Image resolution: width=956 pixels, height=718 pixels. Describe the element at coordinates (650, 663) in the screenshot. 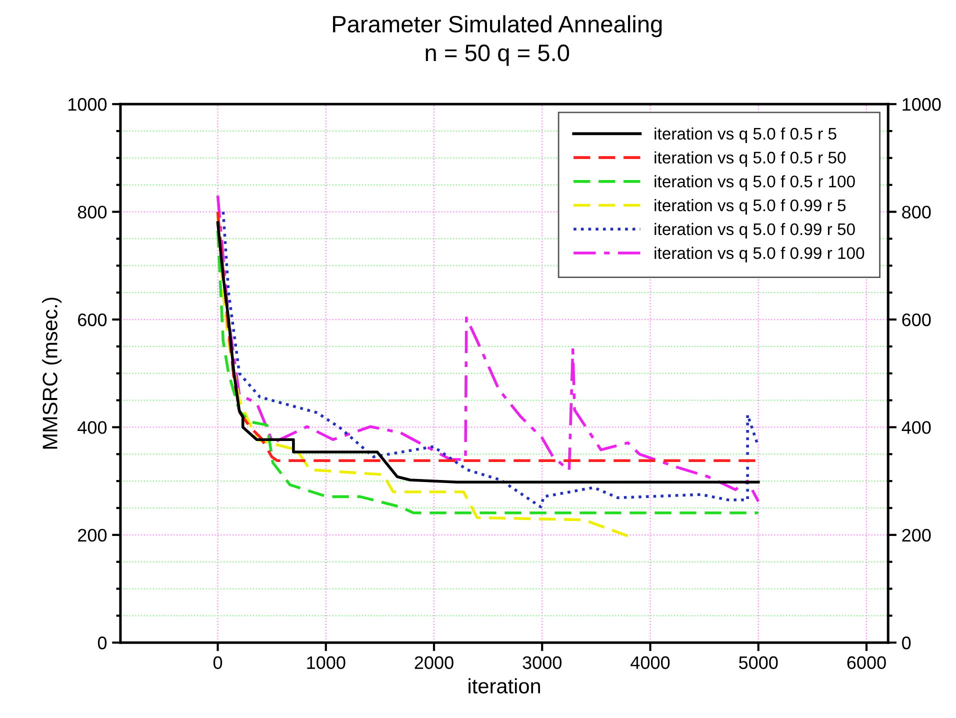

I see `x-tick-label: 4000` at that location.